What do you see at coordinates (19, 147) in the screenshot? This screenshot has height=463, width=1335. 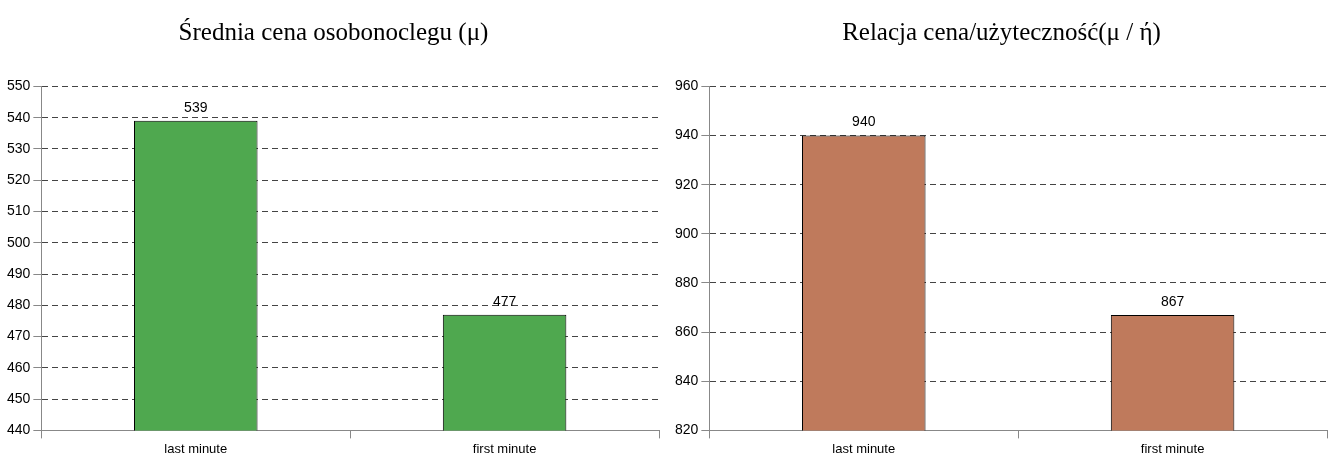 I see `y-tick-label: 530` at bounding box center [19, 147].